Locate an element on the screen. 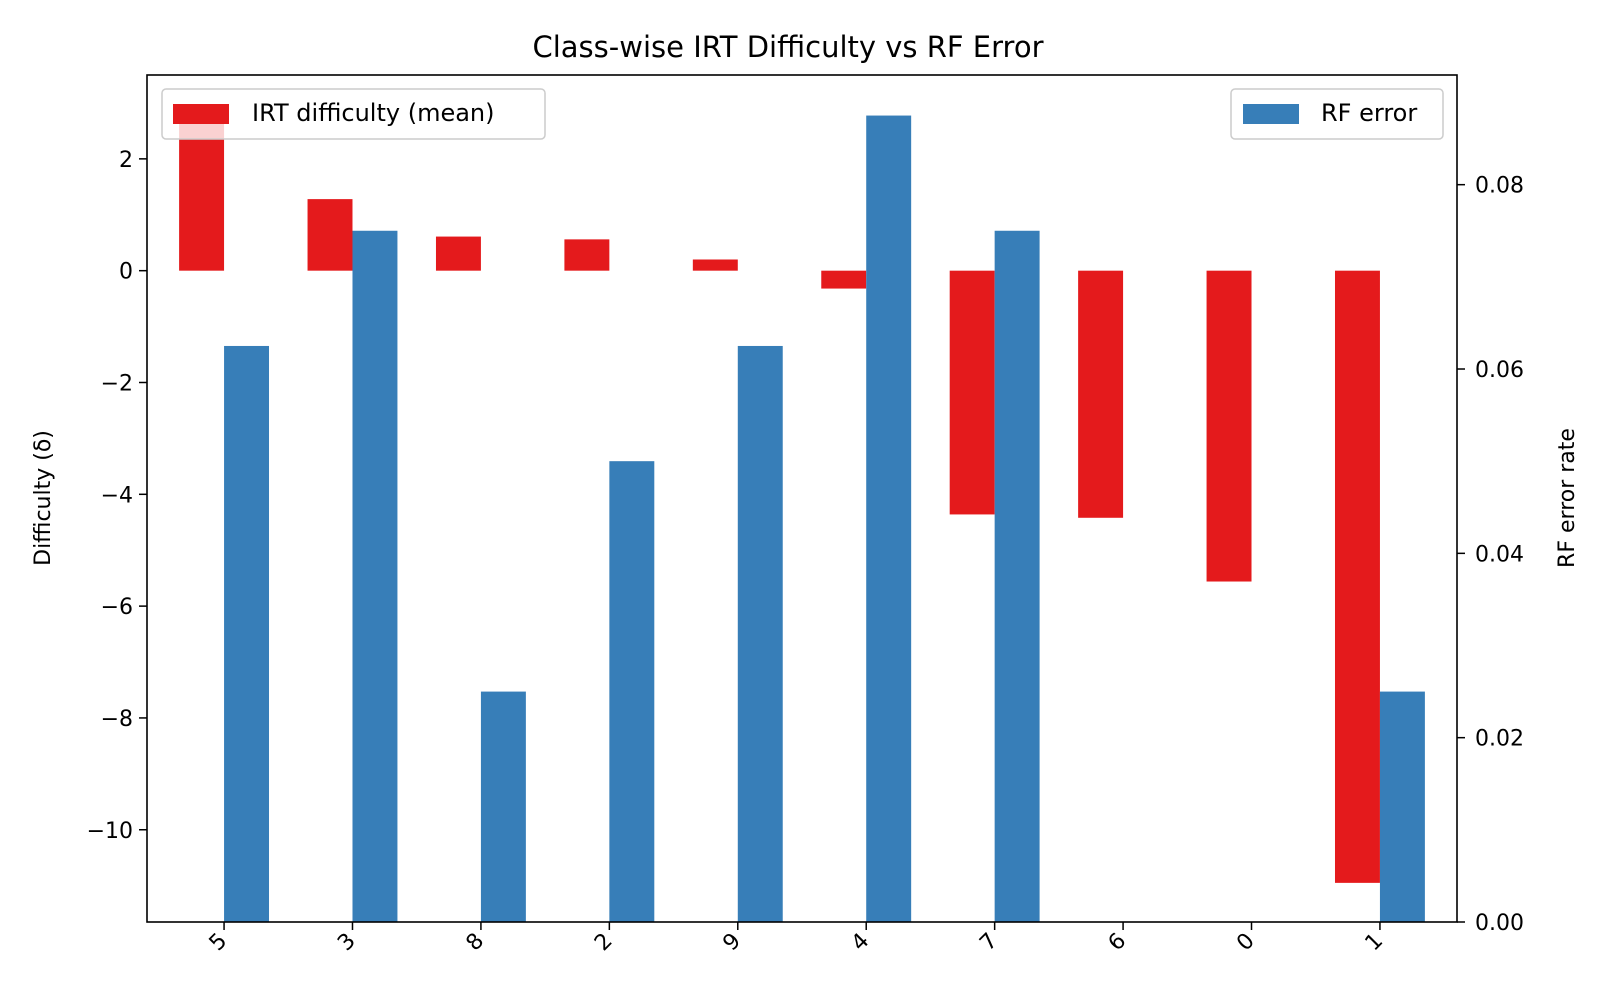  y-tick-label: −6 is located at coordinates (117, 607).